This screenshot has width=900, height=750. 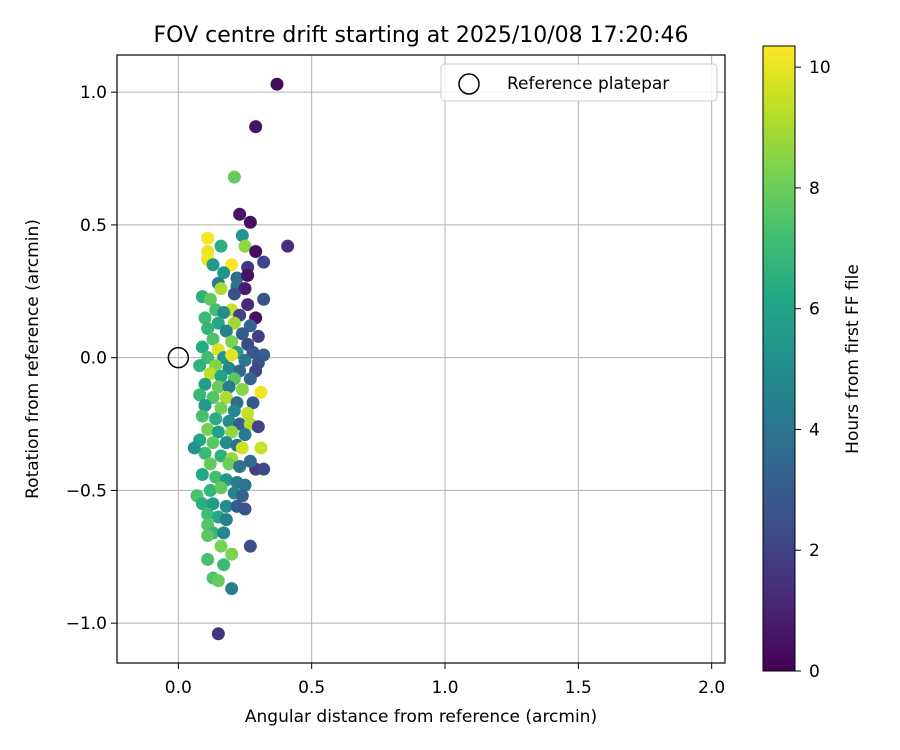 What do you see at coordinates (178, 357) in the screenshot?
I see `reference-marker` at bounding box center [178, 357].